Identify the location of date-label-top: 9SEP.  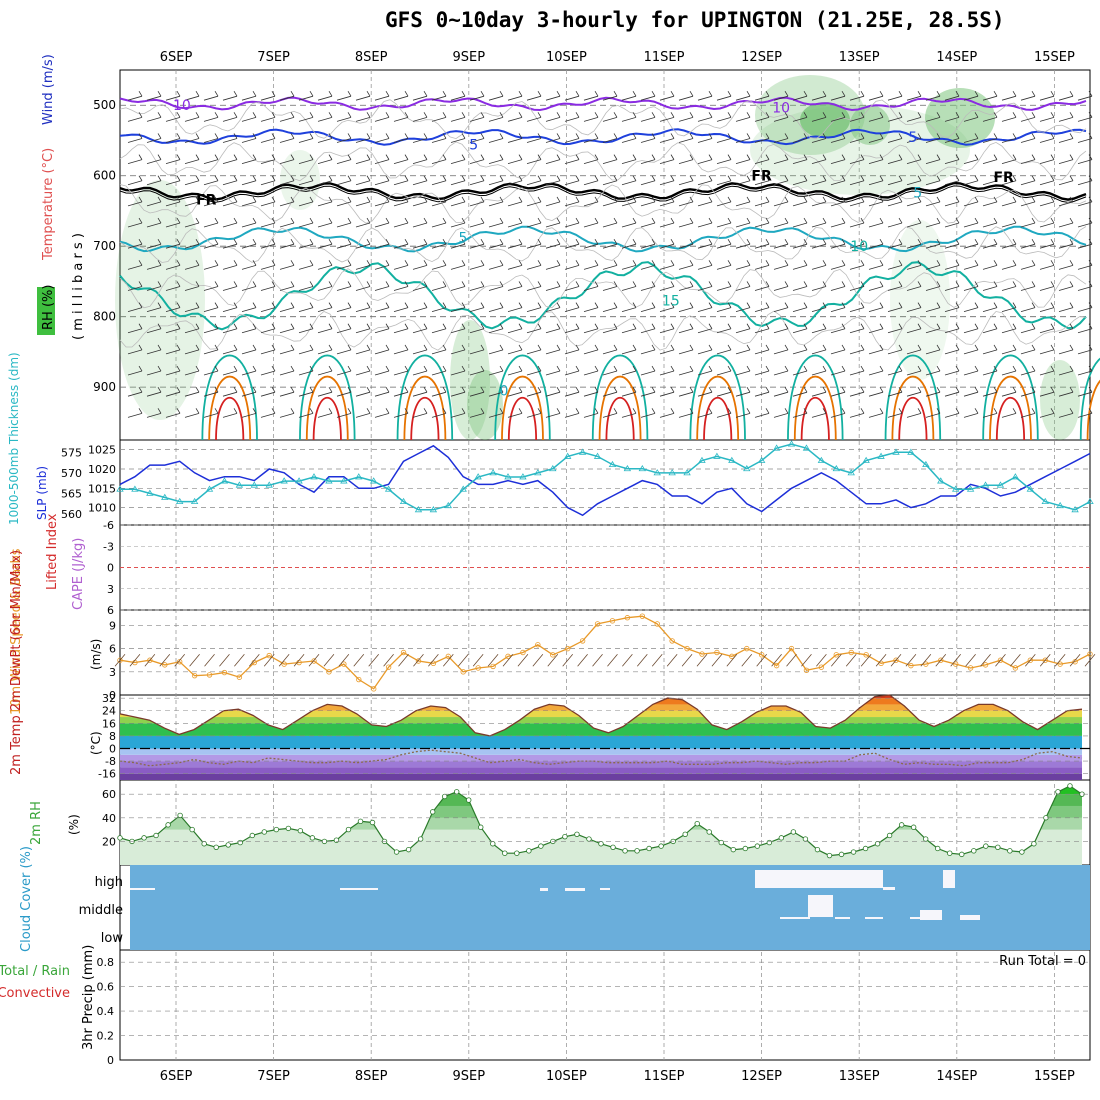
(469, 57).